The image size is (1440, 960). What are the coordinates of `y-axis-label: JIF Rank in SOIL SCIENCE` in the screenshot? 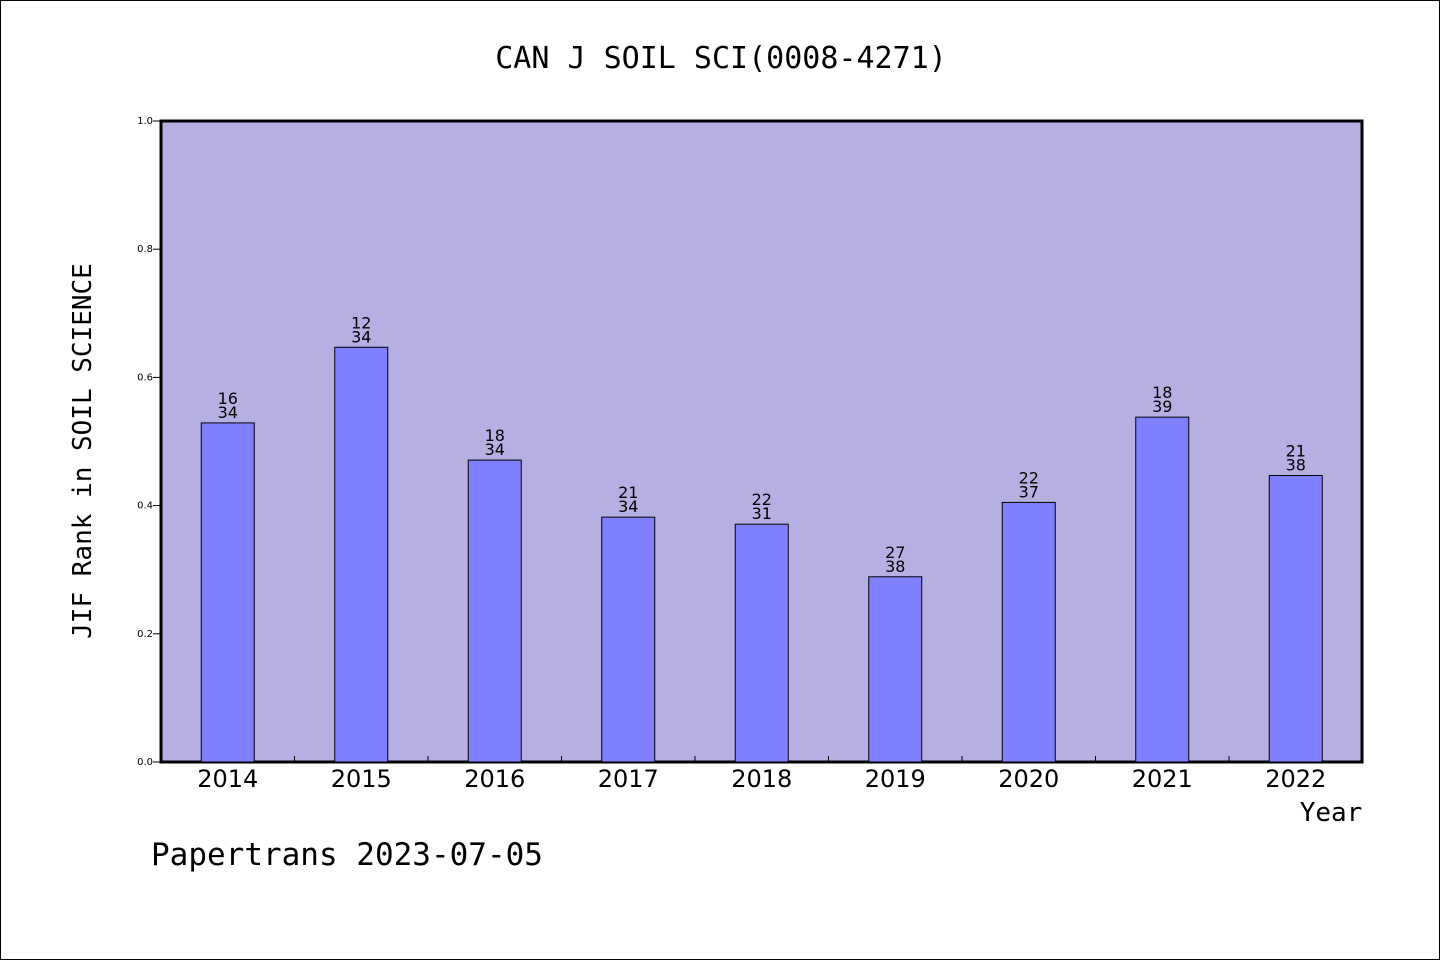 It's located at (83, 451).